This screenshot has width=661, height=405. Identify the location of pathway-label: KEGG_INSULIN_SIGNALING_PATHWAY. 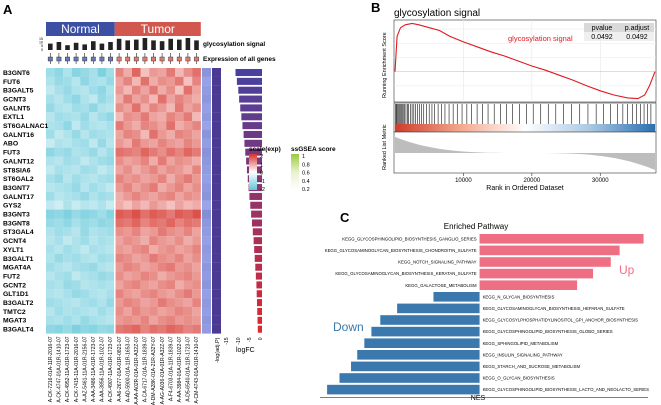
(523, 354).